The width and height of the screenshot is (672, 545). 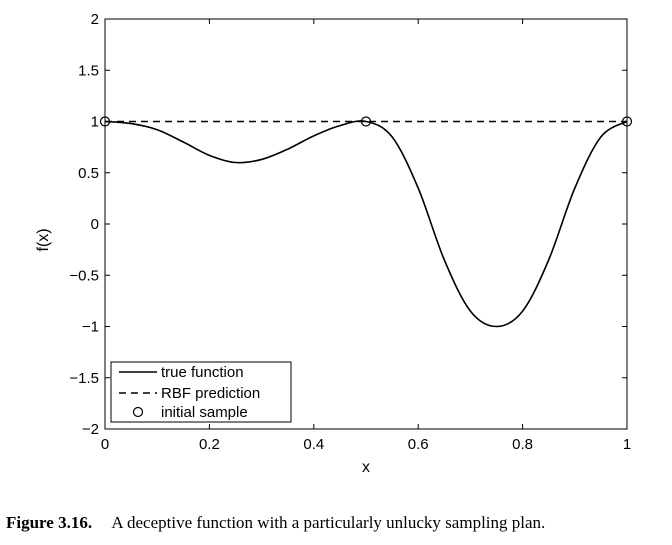 I want to click on y-tick-label: 0.5, so click(x=88, y=173).